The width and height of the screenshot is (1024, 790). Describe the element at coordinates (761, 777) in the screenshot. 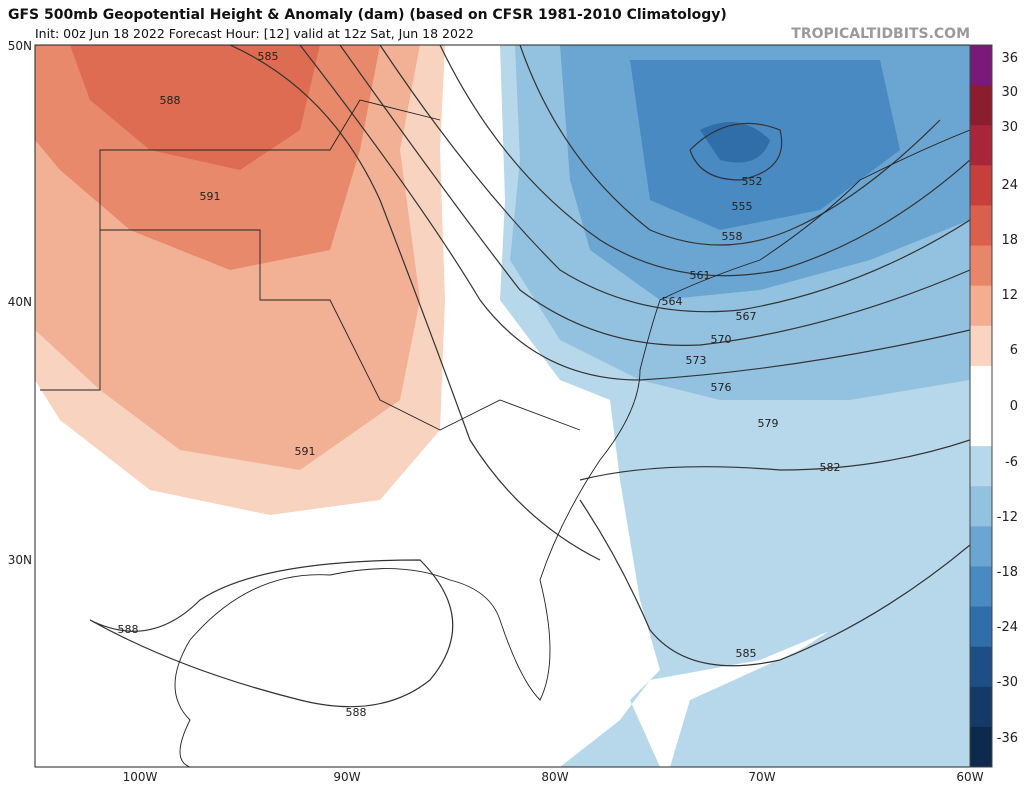

I see `lon-label: 70W` at that location.